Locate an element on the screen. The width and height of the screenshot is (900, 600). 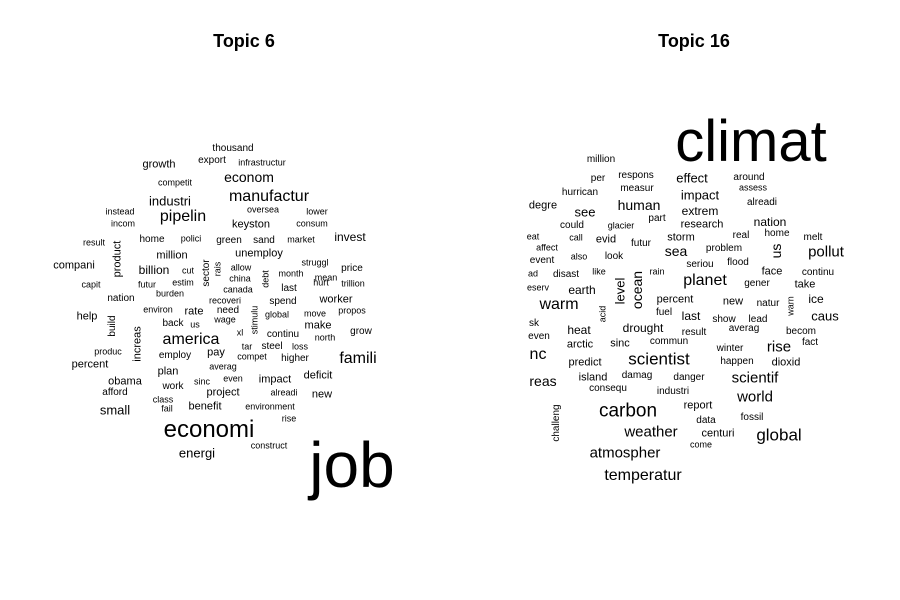
cloud-word: see is located at coordinates (585, 212).